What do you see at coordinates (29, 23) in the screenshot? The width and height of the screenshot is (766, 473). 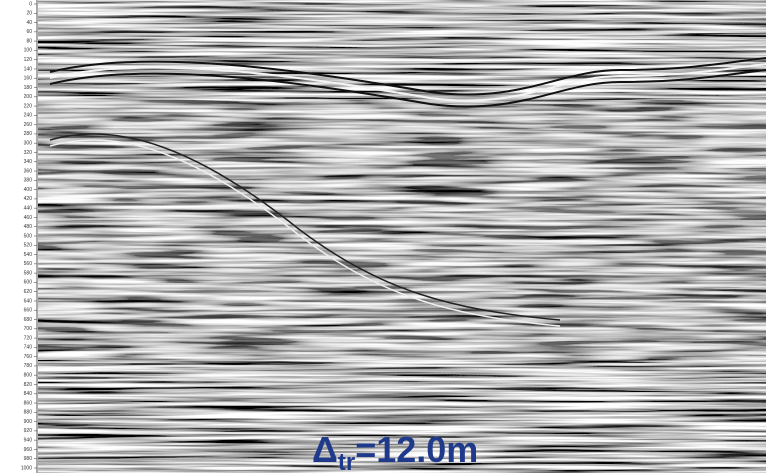 I see `y-tick-label: 40` at bounding box center [29, 23].